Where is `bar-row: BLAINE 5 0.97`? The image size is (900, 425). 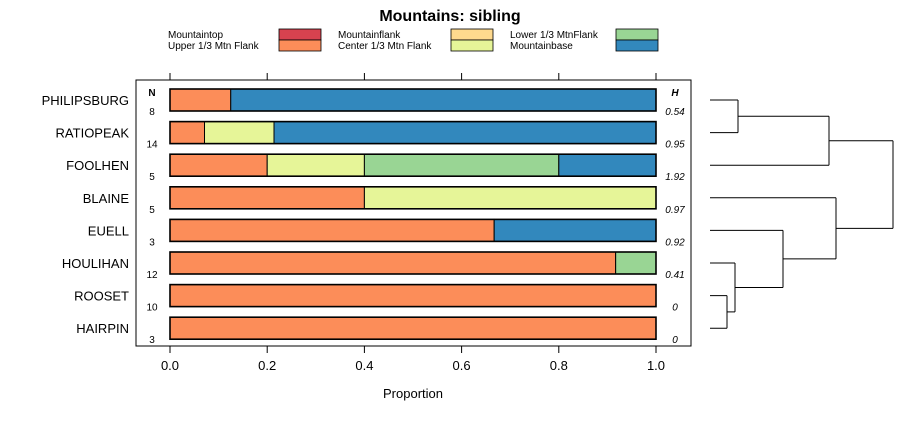
bar-row: BLAINE 5 0.97 is located at coordinates (384, 201).